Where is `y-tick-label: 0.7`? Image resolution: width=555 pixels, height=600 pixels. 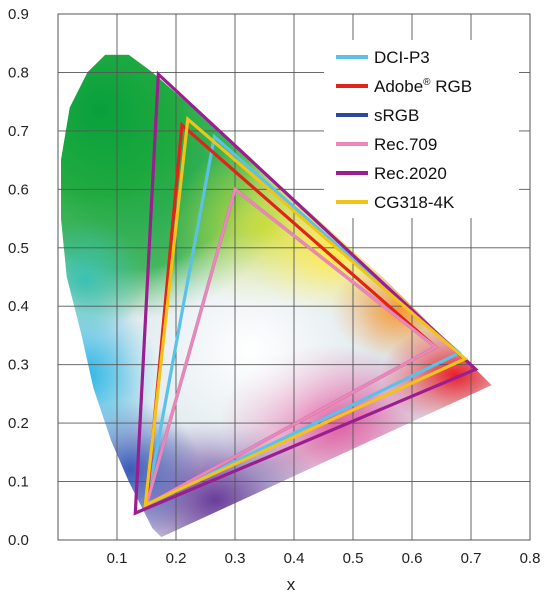
y-tick-label: 0.7 is located at coordinates (18, 131).